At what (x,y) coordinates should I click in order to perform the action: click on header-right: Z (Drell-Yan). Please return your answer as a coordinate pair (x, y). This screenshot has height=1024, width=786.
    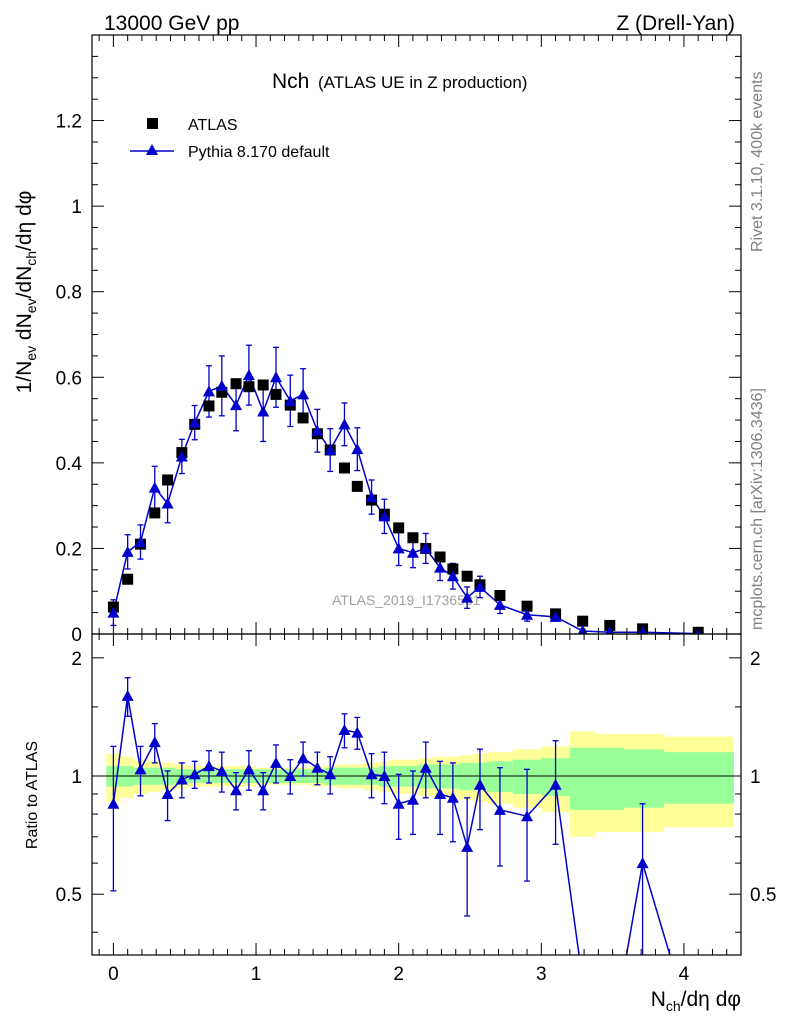
    Looking at the image, I should click on (675, 23).